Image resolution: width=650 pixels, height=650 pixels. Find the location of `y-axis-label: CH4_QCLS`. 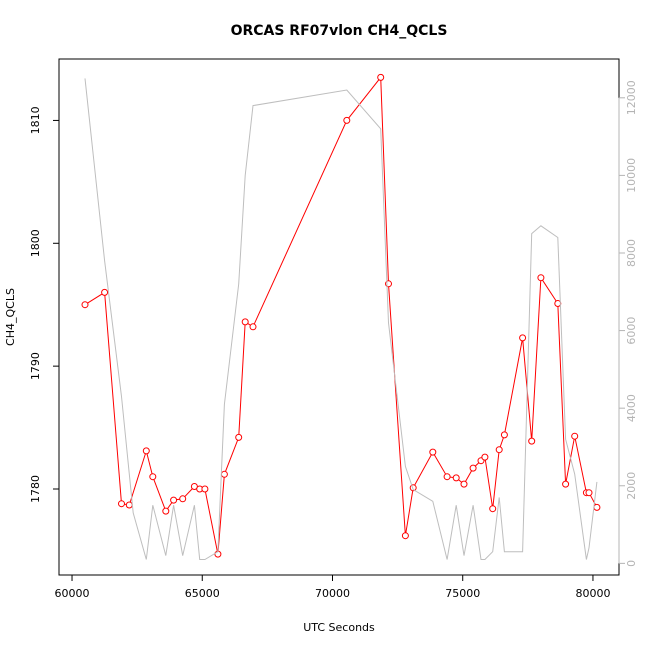

y-axis-label: CH4_QCLS is located at coordinates (10, 317).